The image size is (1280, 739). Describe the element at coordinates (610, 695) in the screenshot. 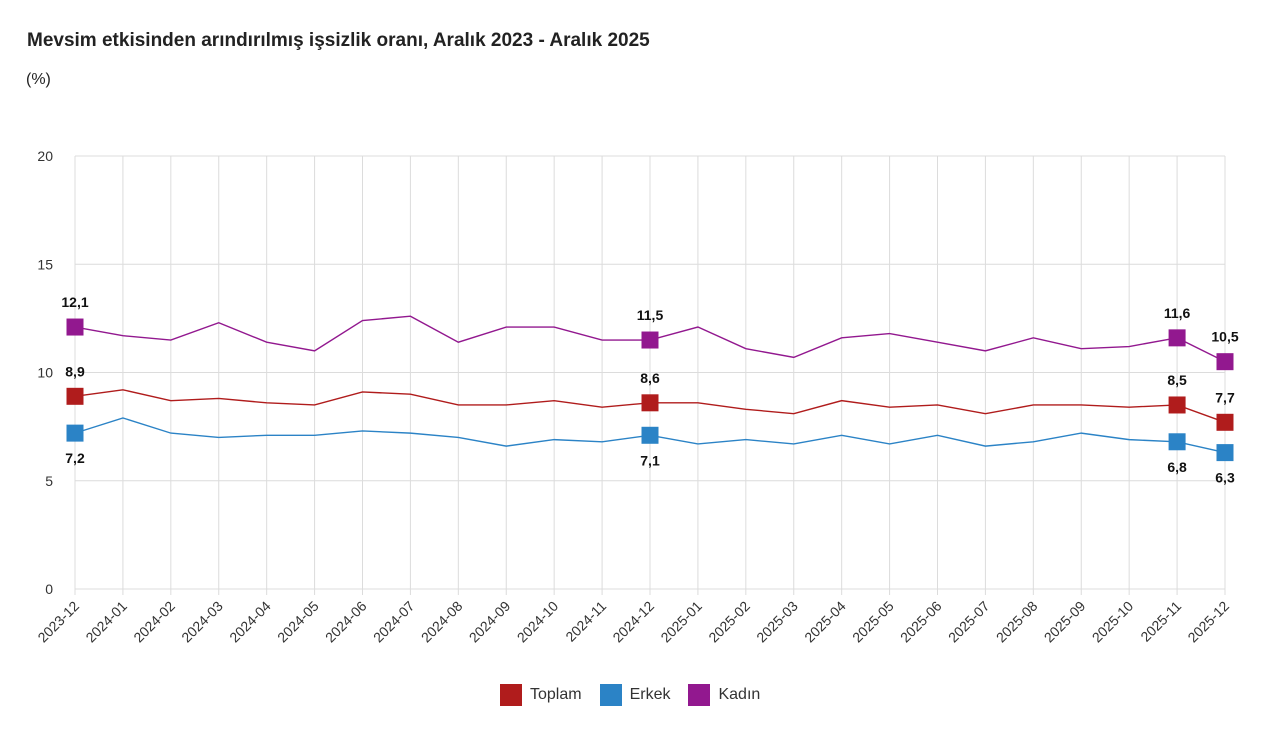

I see `legend-swatch-erkek` at that location.